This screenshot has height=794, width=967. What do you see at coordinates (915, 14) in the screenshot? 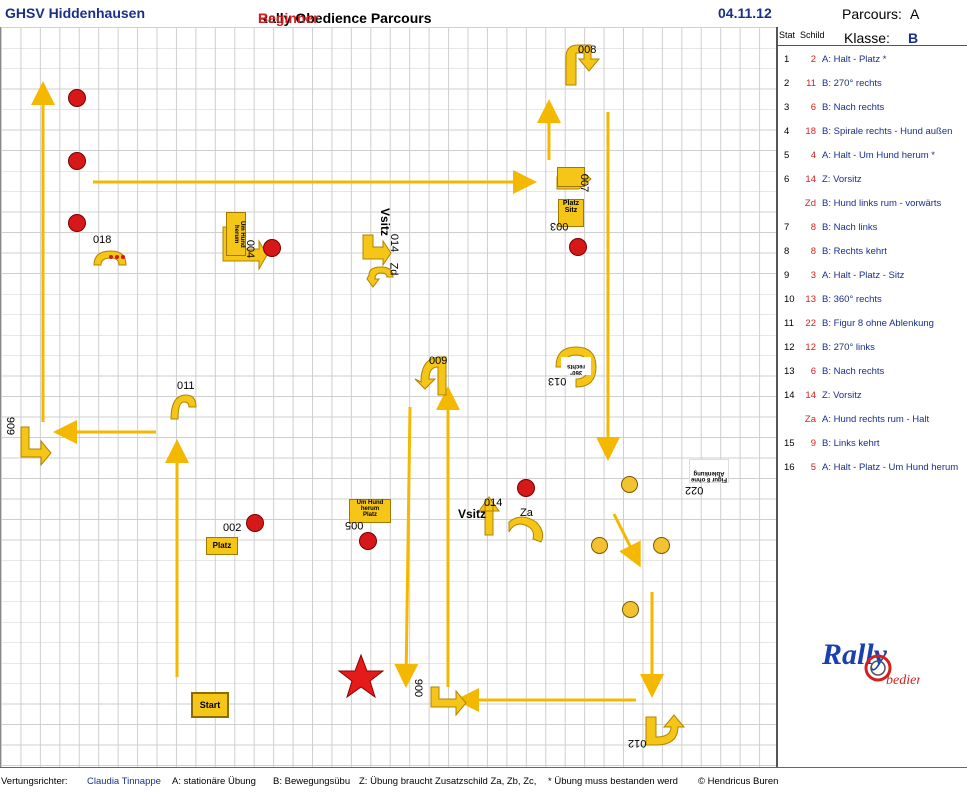
I see `parcours-value: A` at bounding box center [915, 14].